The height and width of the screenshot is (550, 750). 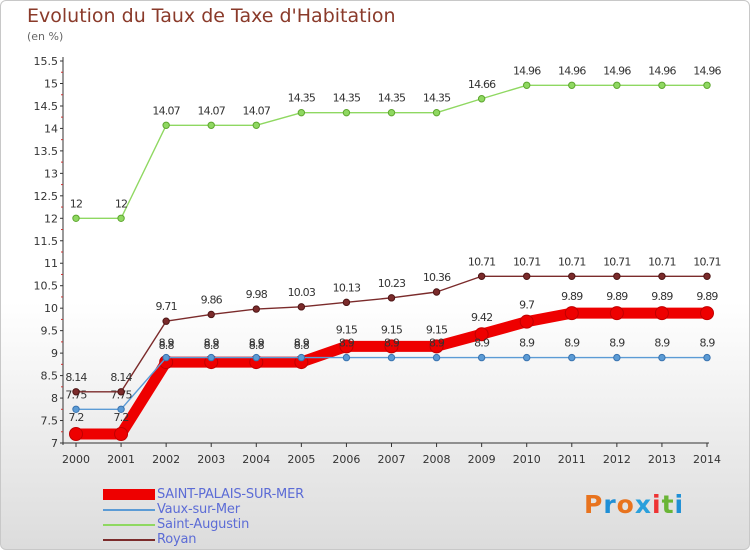 What do you see at coordinates (76, 459) in the screenshot?
I see `x-tick-label: 2000` at bounding box center [76, 459].